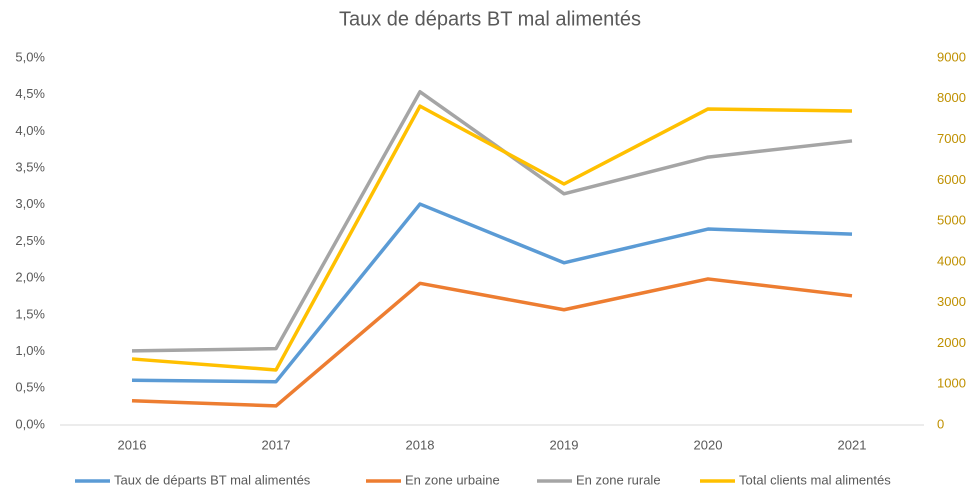 The width and height of the screenshot is (979, 490). I want to click on x-tick-label: 2017, so click(276, 444).